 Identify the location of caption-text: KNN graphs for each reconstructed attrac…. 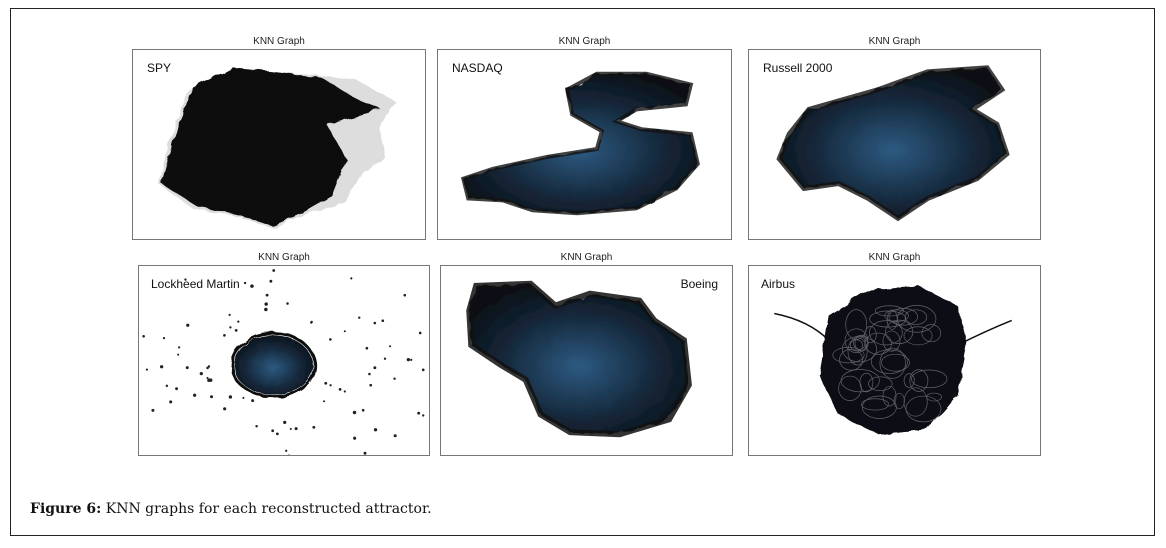
(266, 509).